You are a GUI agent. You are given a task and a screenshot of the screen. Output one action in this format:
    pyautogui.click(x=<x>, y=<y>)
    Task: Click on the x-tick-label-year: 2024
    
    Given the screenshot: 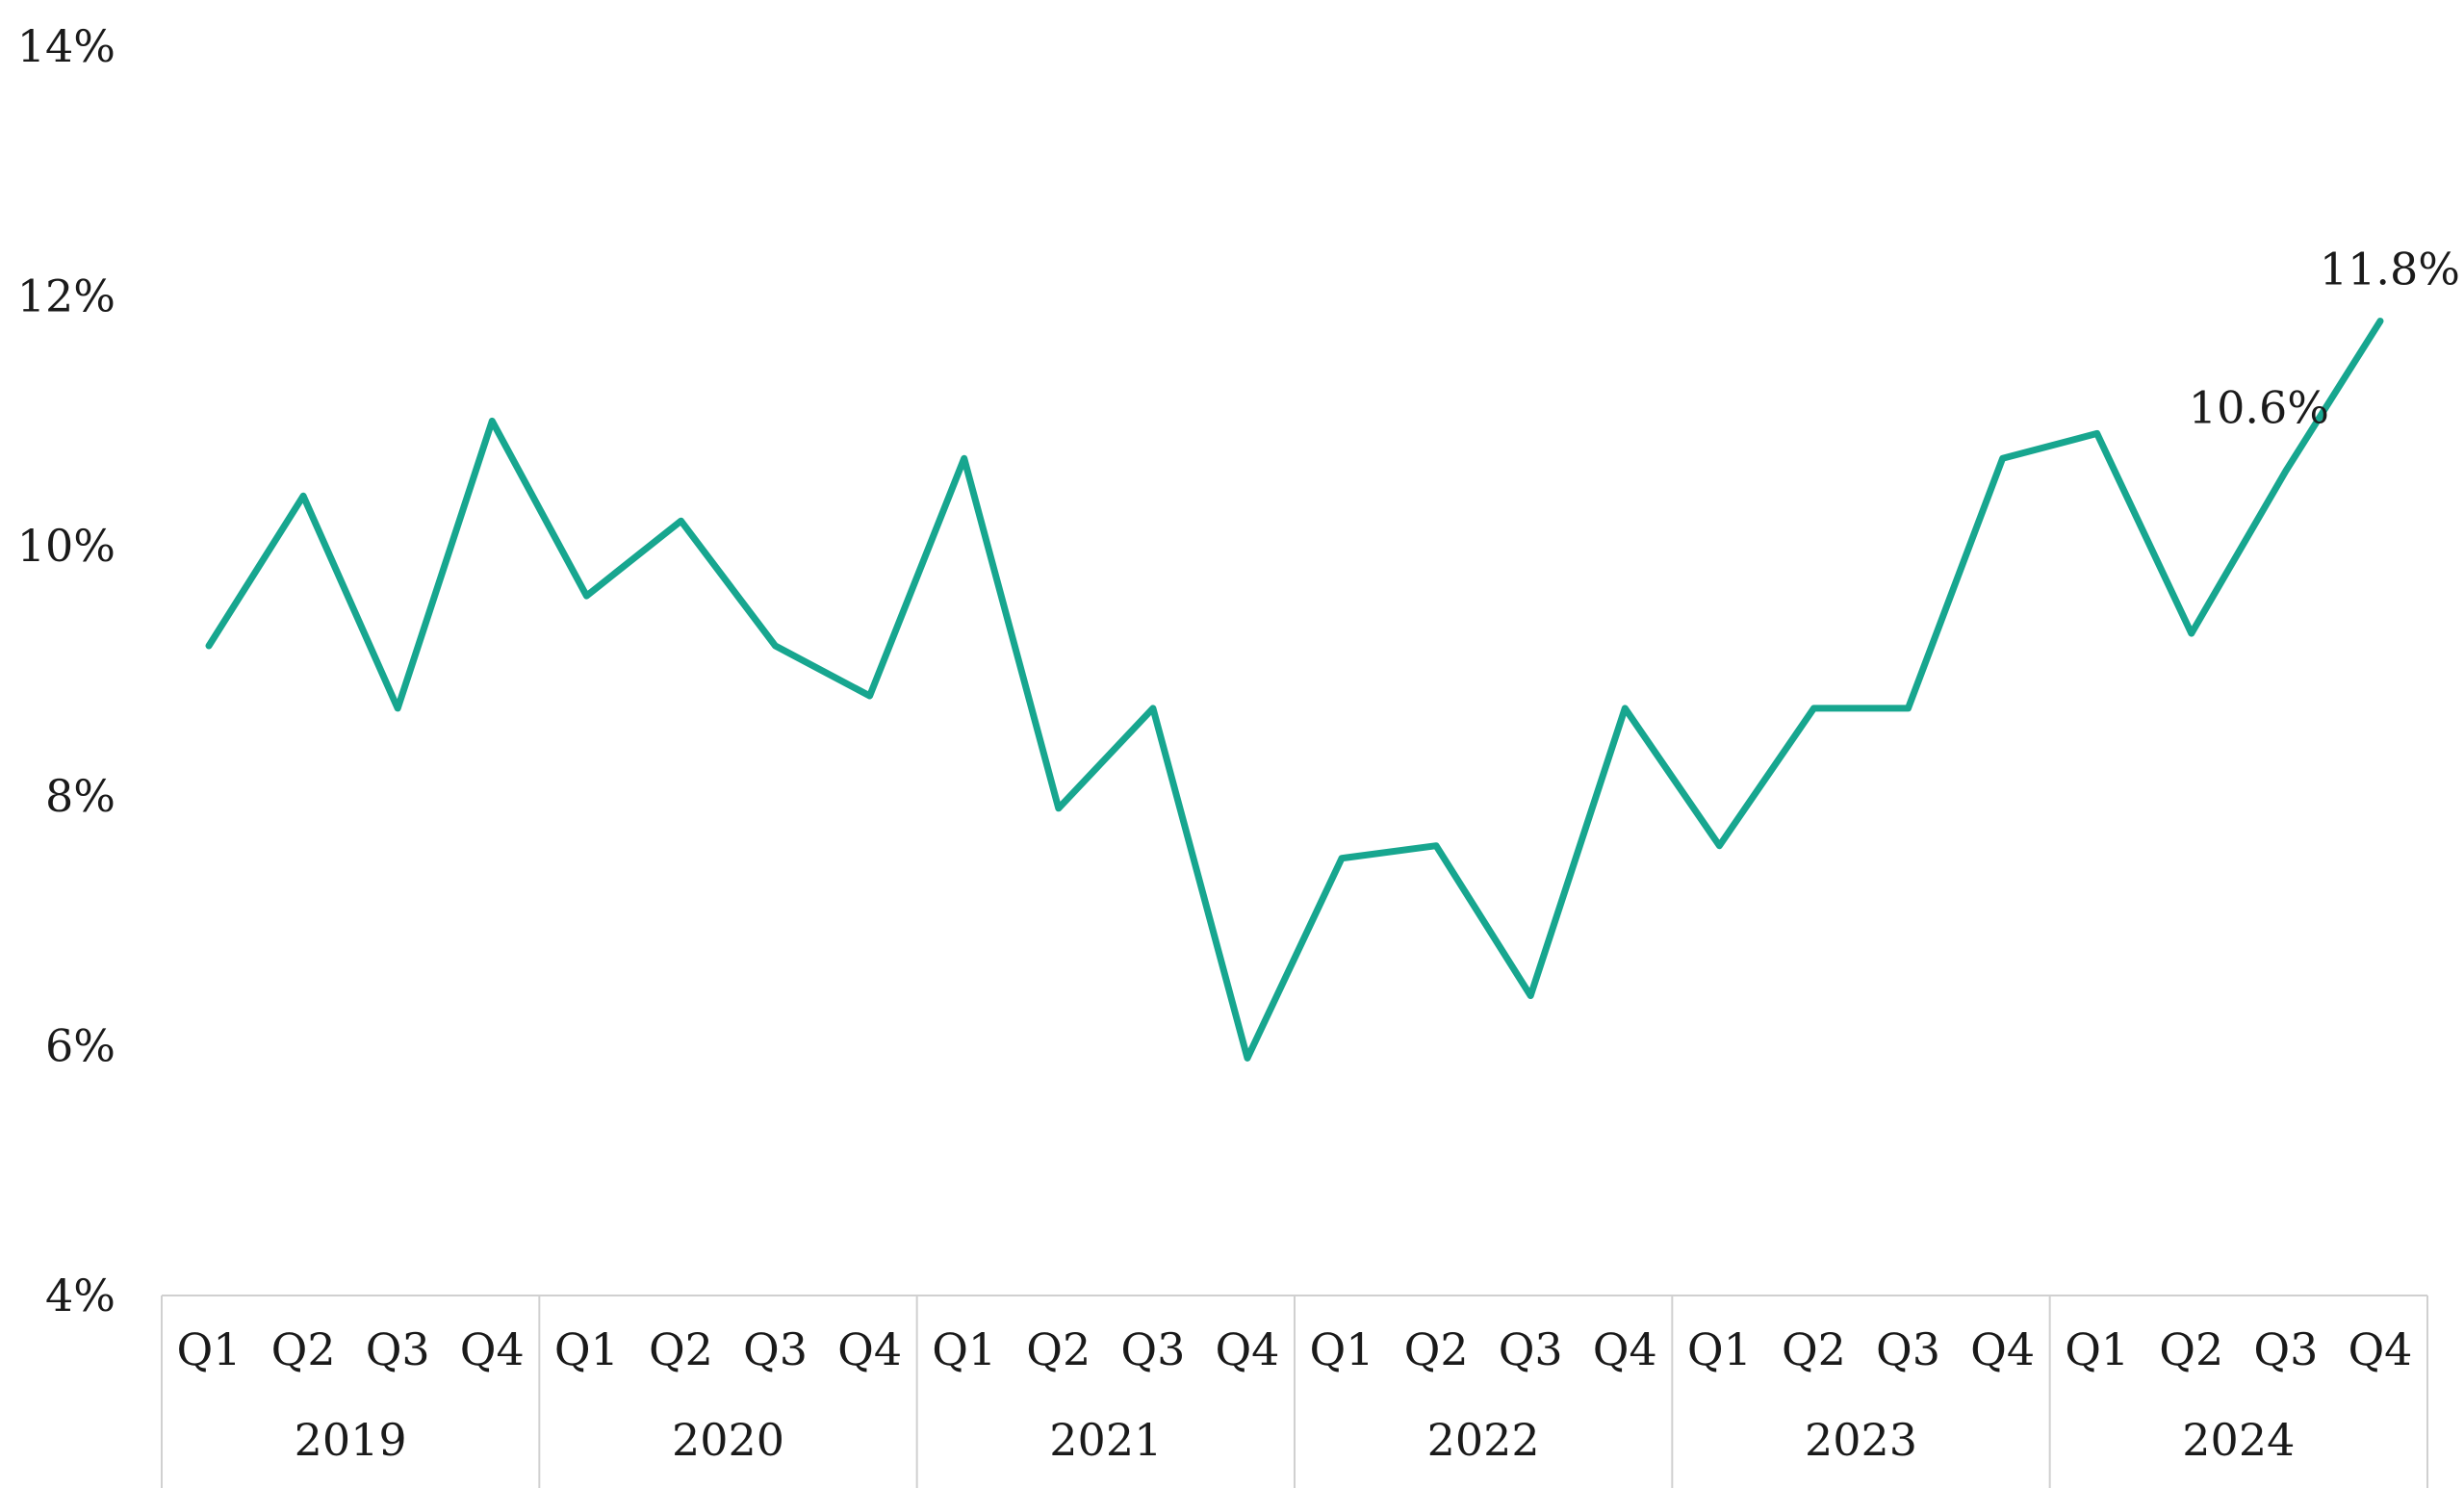 What is the action you would take?
    pyautogui.click(x=2238, y=1440)
    